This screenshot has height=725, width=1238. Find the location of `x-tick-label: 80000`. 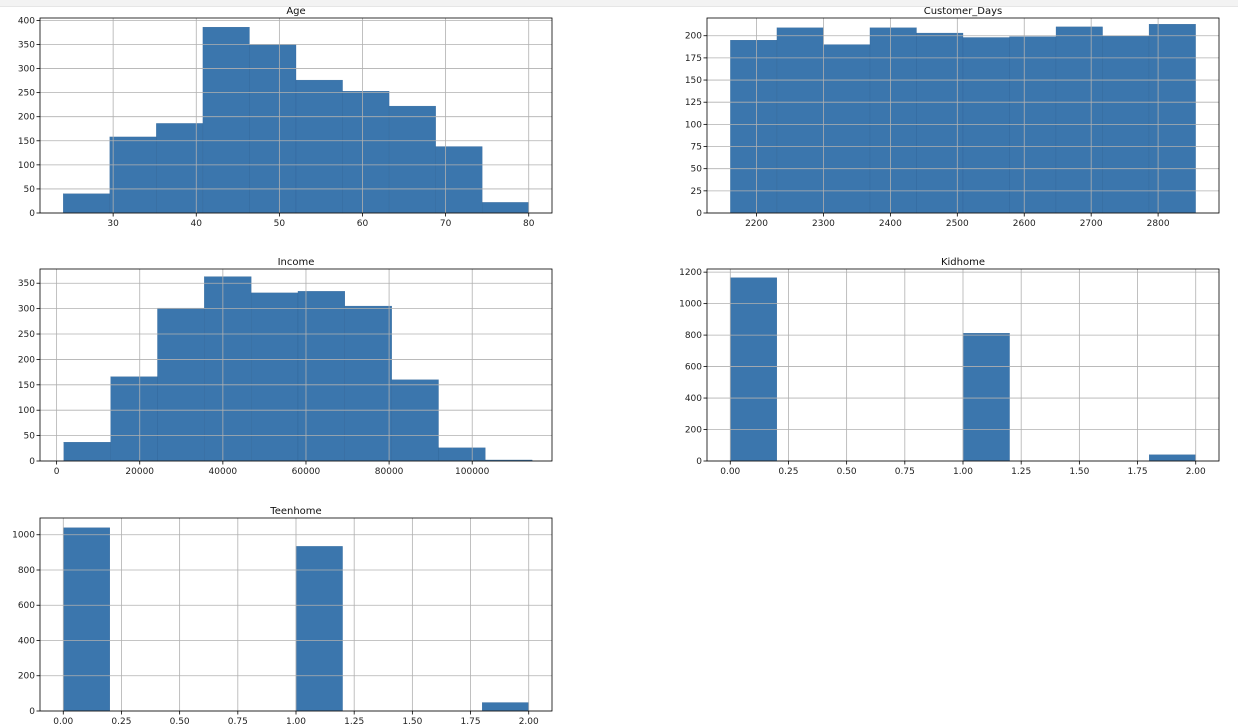

x-tick-label: 80000 is located at coordinates (389, 472).